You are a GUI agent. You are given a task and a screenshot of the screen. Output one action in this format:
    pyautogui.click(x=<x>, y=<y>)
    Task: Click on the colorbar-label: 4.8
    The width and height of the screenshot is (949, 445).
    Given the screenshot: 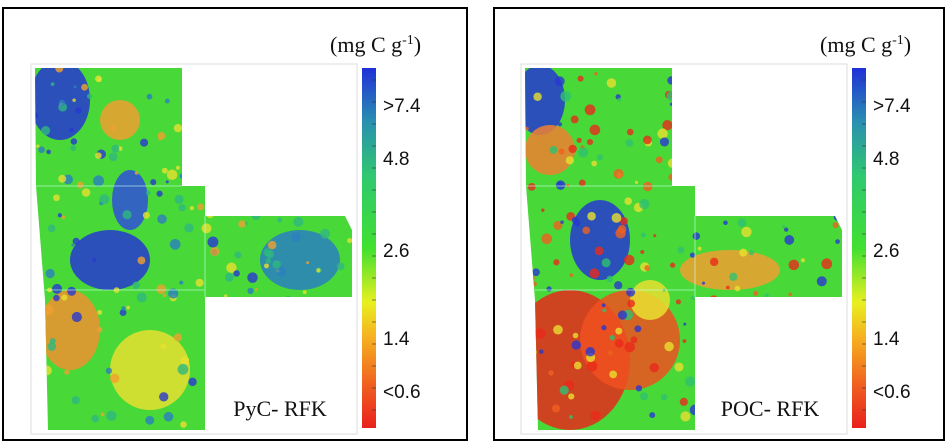 What is the action you would take?
    pyautogui.click(x=886, y=159)
    